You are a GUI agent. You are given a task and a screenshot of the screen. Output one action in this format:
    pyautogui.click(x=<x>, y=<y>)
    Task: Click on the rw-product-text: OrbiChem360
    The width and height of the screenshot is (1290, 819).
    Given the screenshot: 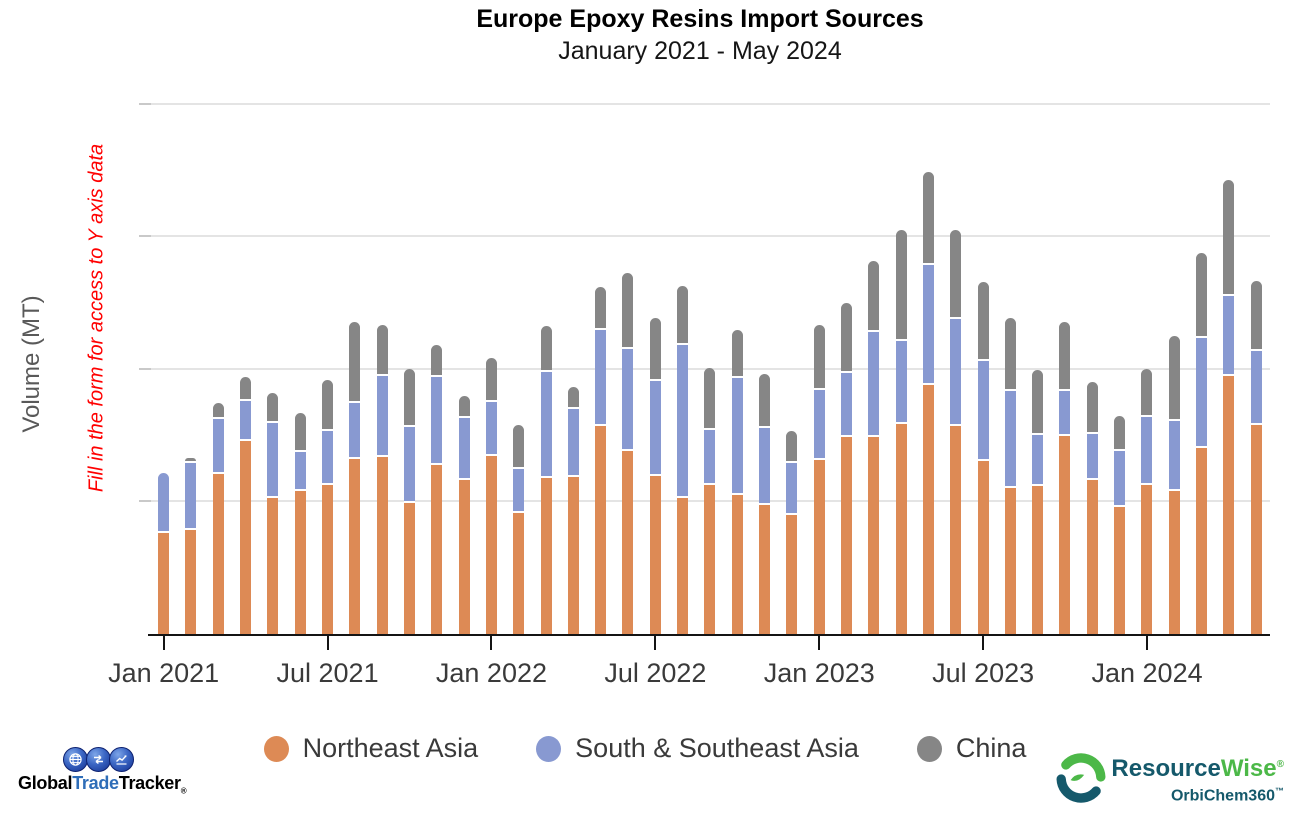 What is the action you would take?
    pyautogui.click(x=1222, y=796)
    